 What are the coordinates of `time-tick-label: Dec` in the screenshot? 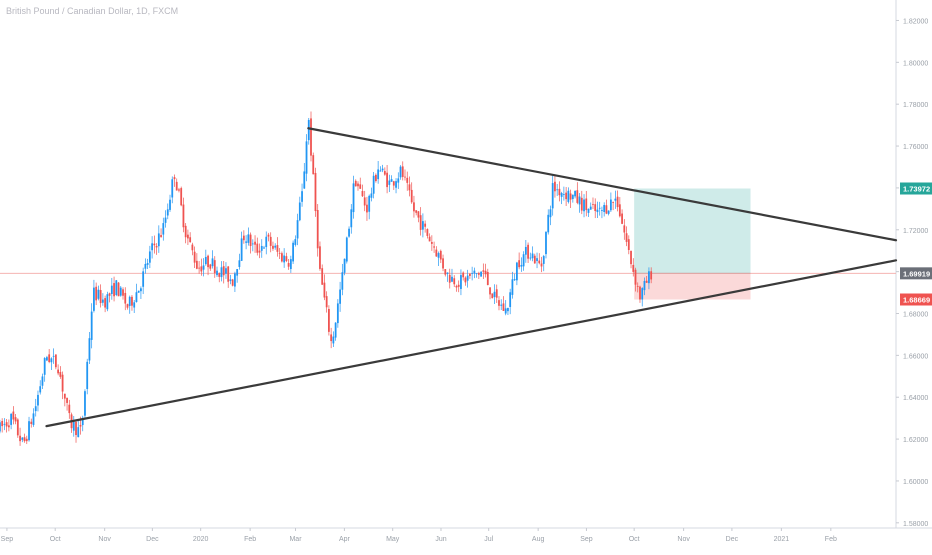 It's located at (152, 539).